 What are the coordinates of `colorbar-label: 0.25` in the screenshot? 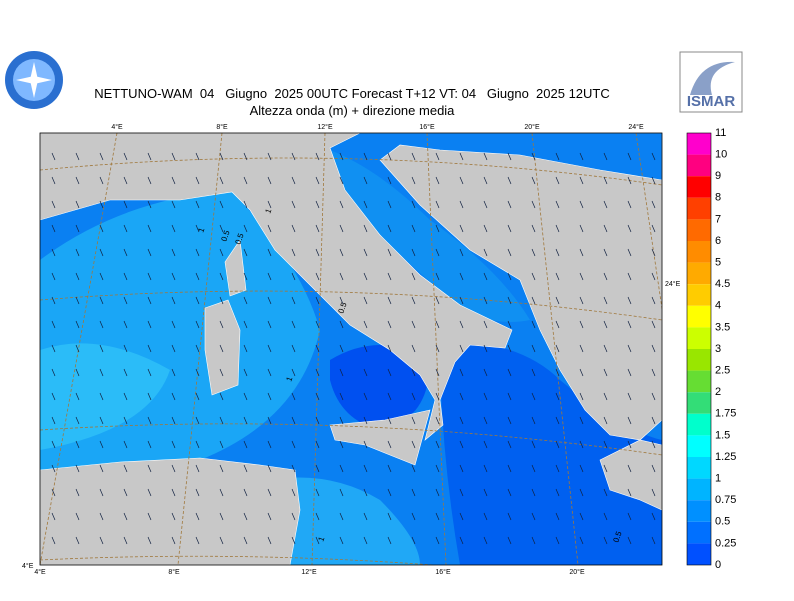 It's located at (725, 543).